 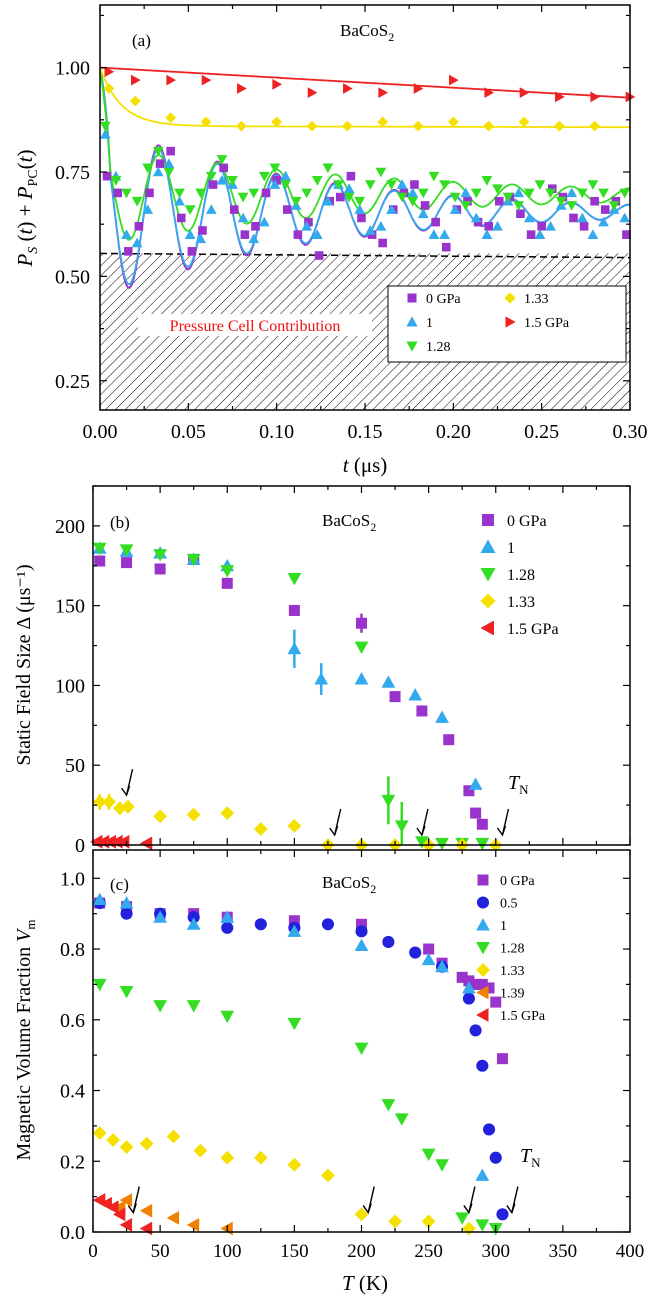 What do you see at coordinates (141, 40) in the screenshot?
I see `panel-label: (a)` at bounding box center [141, 40].